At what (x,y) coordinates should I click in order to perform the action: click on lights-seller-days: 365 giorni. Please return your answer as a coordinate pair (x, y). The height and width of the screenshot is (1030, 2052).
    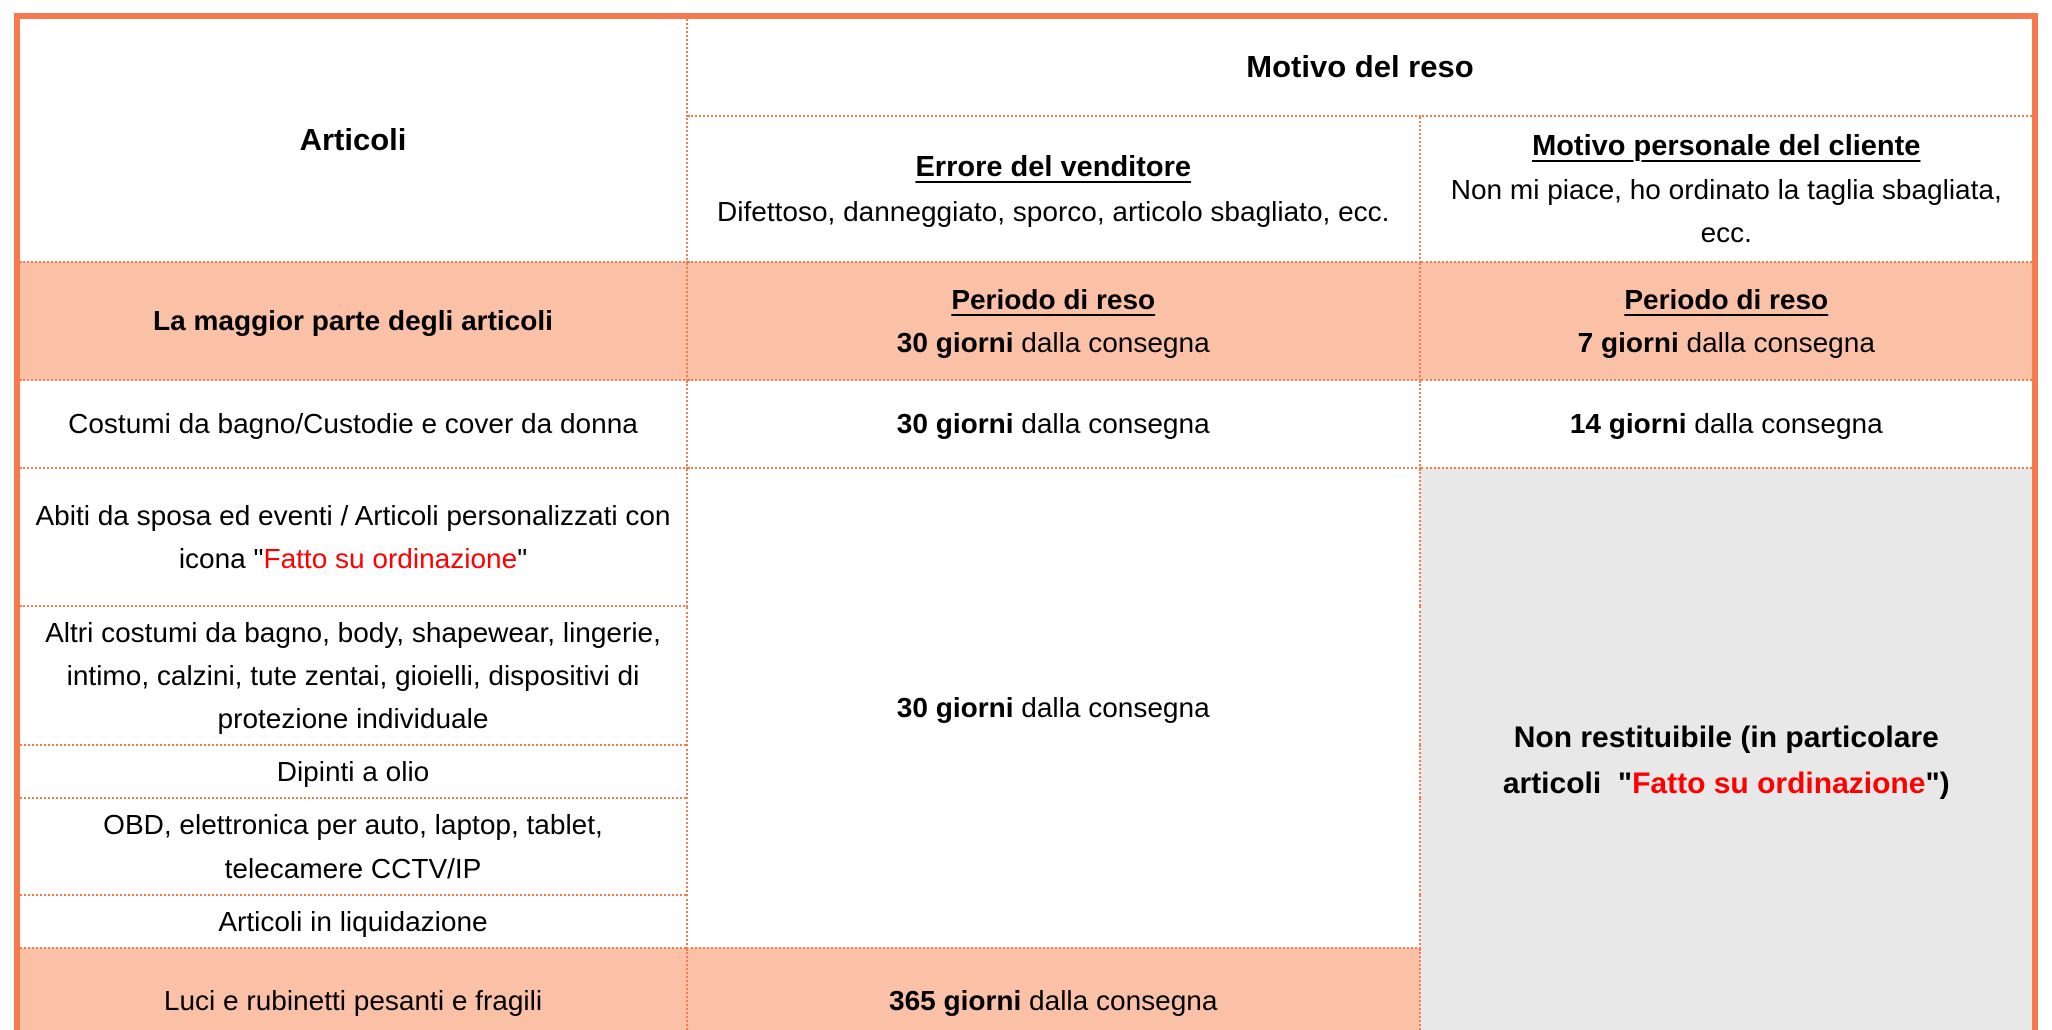
    Looking at the image, I should click on (955, 1001).